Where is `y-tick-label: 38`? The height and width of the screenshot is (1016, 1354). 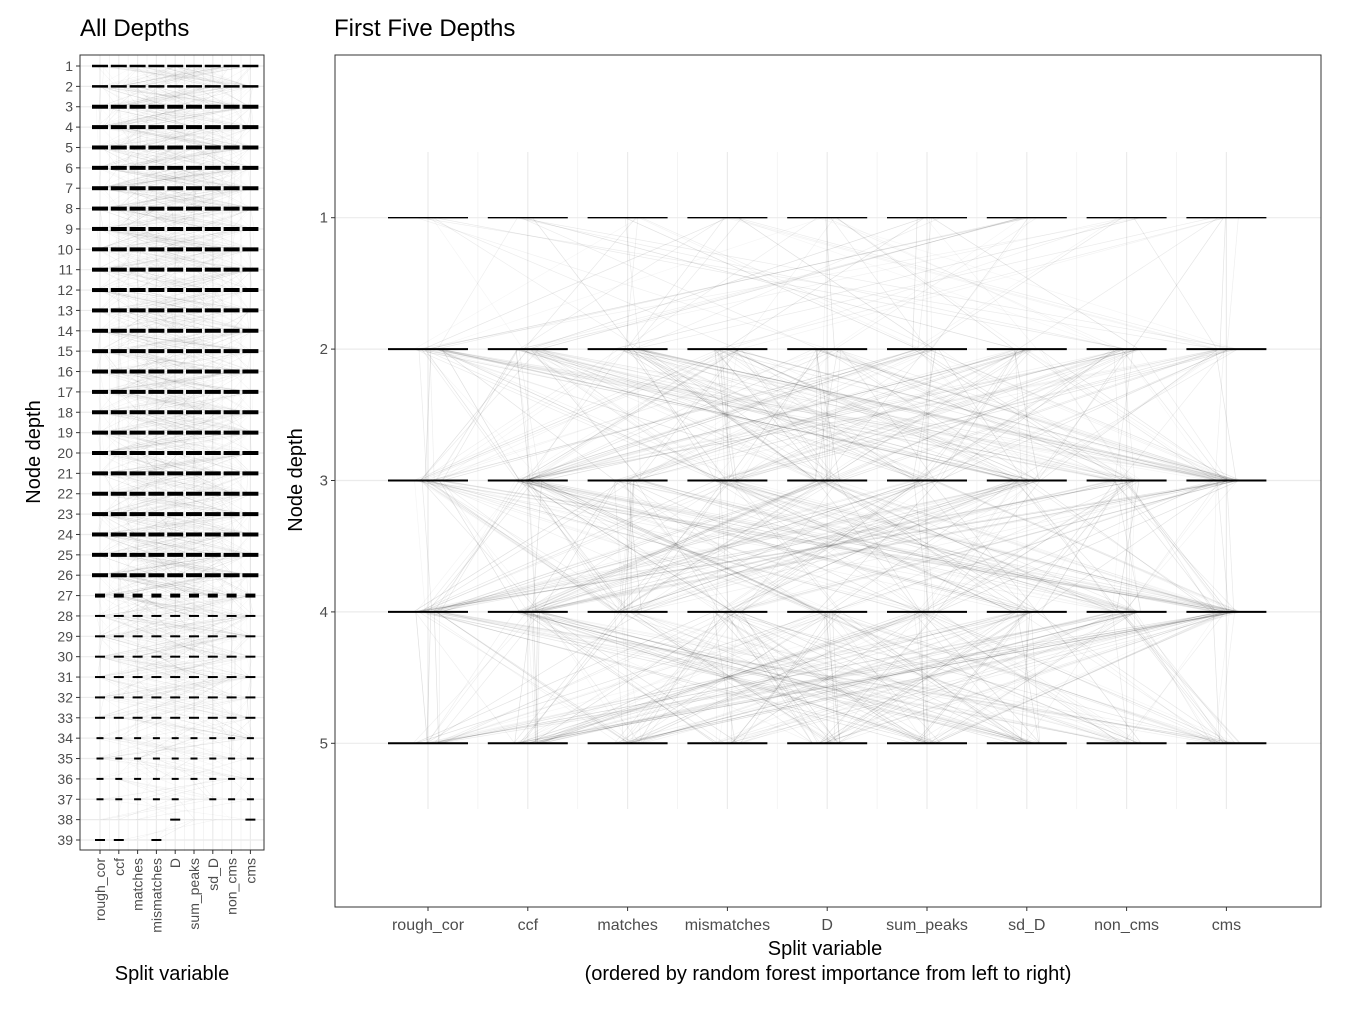 y-tick-label: 38 is located at coordinates (65, 820).